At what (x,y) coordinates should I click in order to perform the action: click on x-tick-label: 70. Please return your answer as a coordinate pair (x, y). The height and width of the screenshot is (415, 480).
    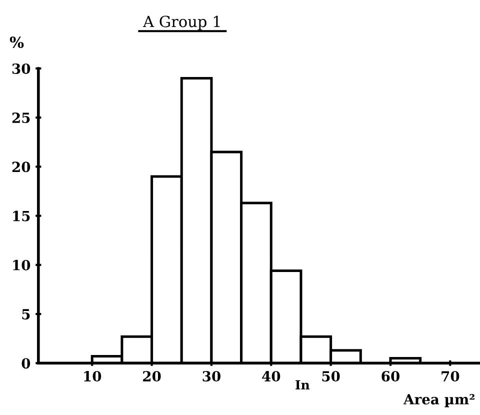
    Looking at the image, I should click on (451, 376).